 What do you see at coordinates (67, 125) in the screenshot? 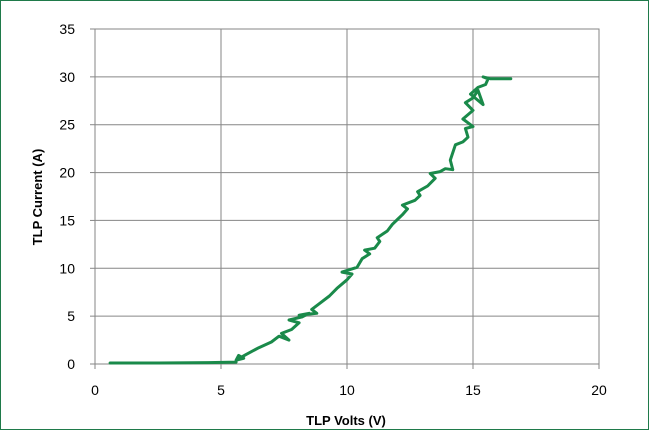
I see `y-tick-label: 25` at bounding box center [67, 125].